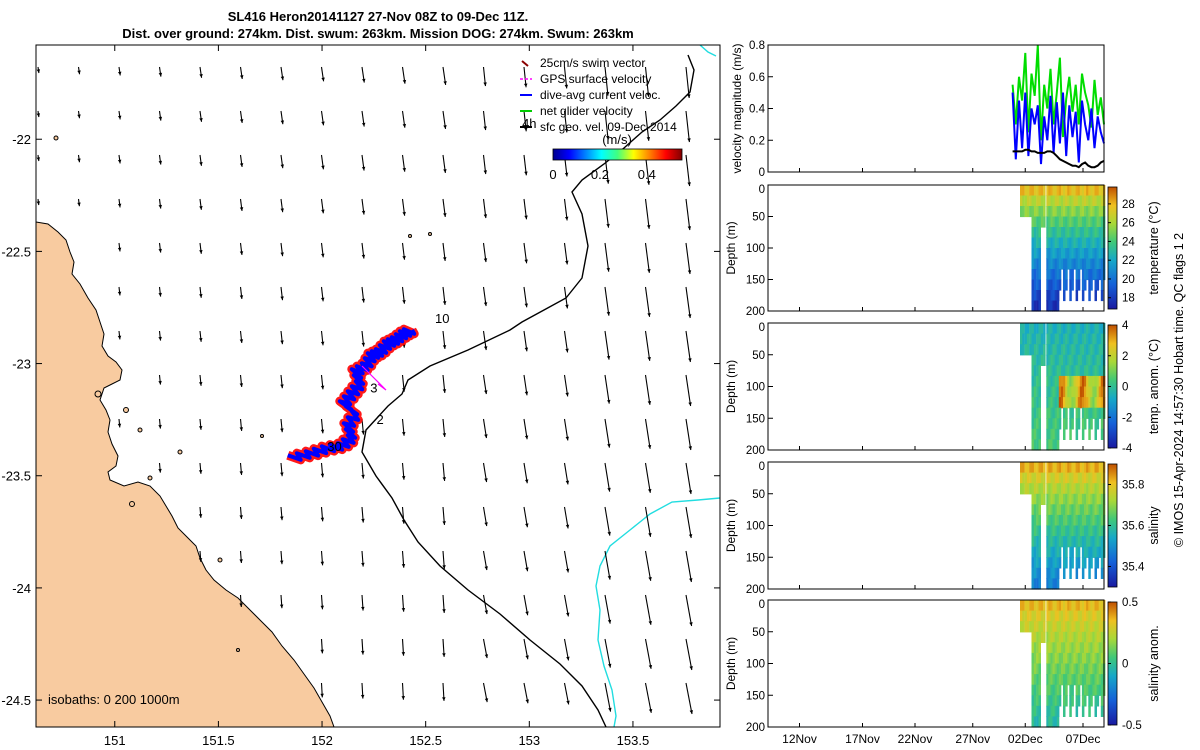 The height and width of the screenshot is (750, 1200). Describe the element at coordinates (755, 451) in the screenshot. I see `panel-ytick-label: 200` at that location.